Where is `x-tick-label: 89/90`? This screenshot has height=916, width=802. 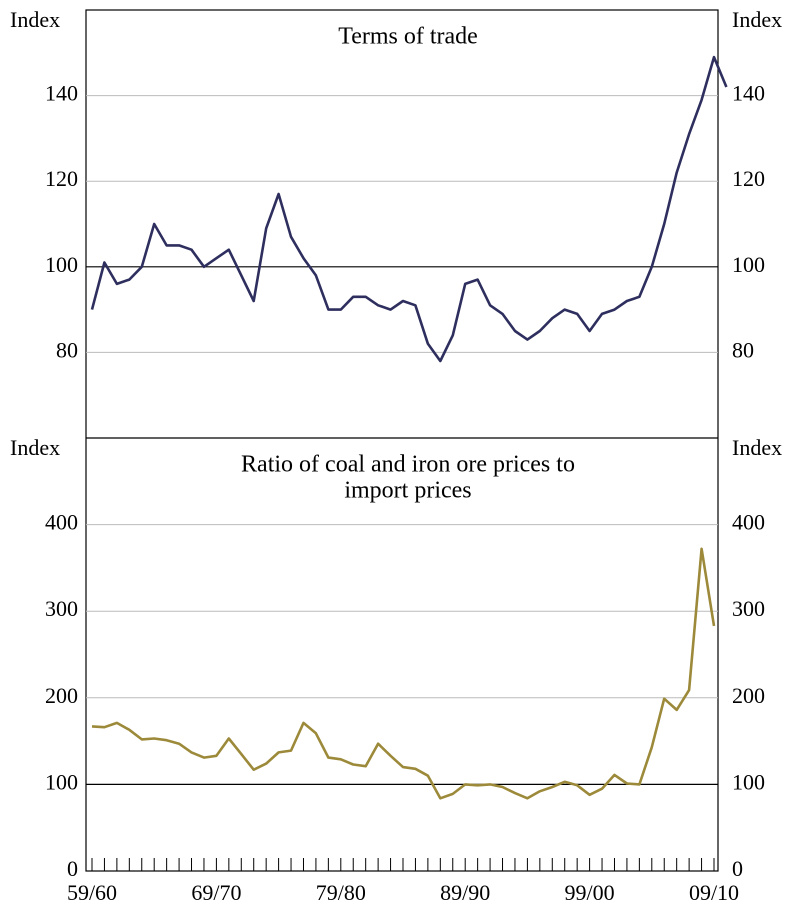
x-tick-label: 89/90 is located at coordinates (465, 892).